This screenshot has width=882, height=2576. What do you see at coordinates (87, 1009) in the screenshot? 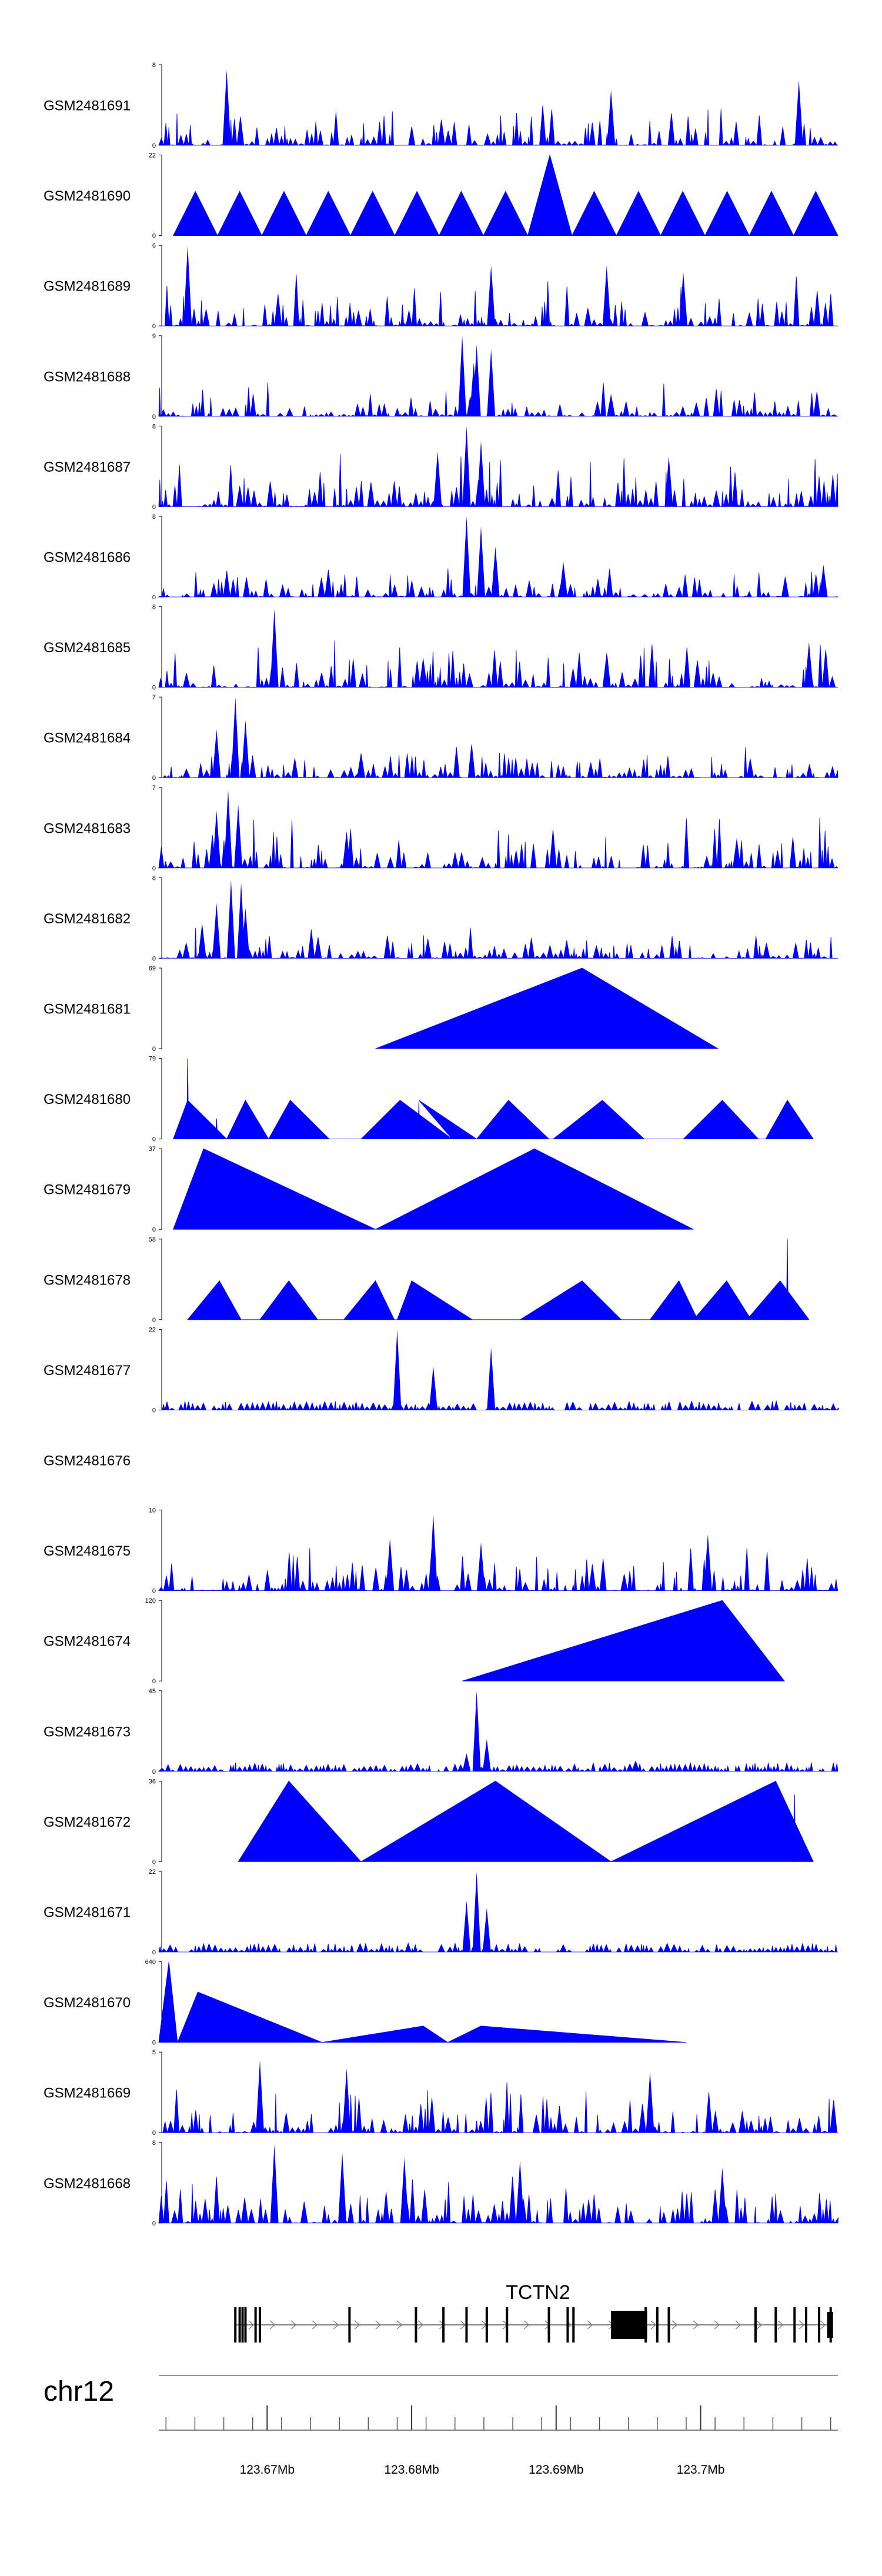
I see `track-label: GSM2481681` at bounding box center [87, 1009].